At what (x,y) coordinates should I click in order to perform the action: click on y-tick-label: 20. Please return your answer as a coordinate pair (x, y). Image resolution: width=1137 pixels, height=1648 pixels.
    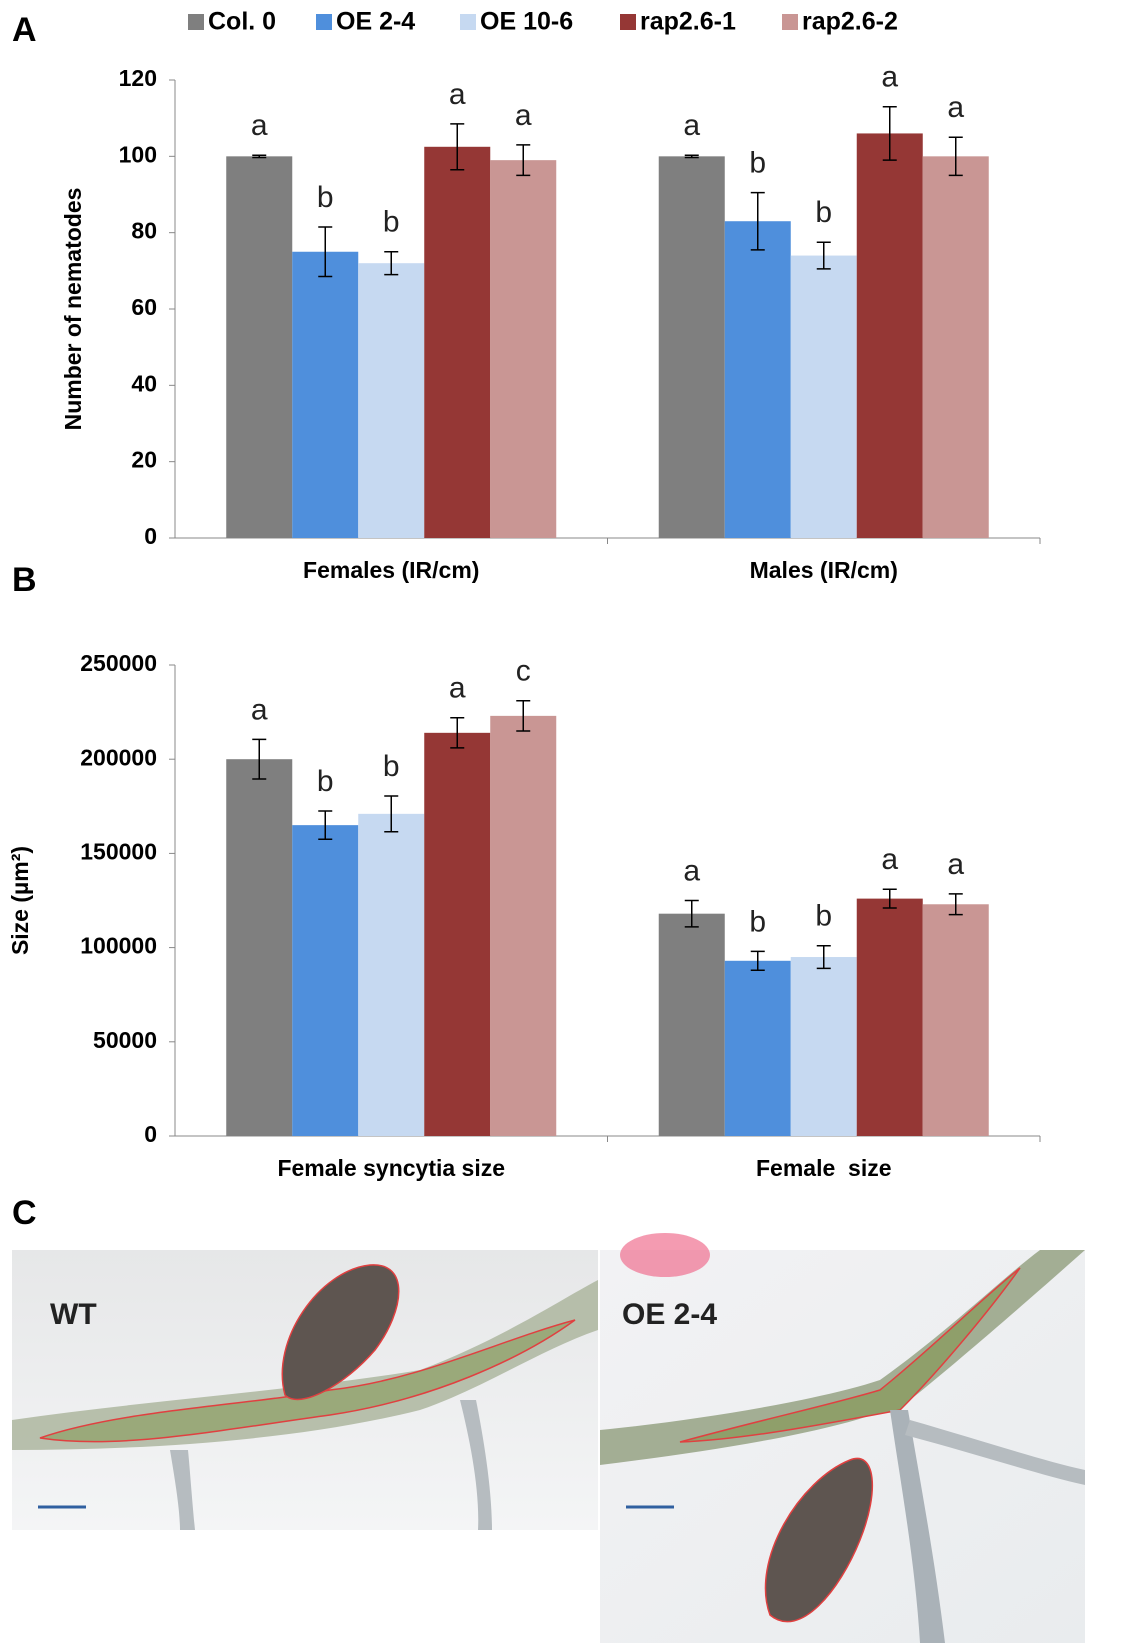
    Looking at the image, I should click on (144, 460).